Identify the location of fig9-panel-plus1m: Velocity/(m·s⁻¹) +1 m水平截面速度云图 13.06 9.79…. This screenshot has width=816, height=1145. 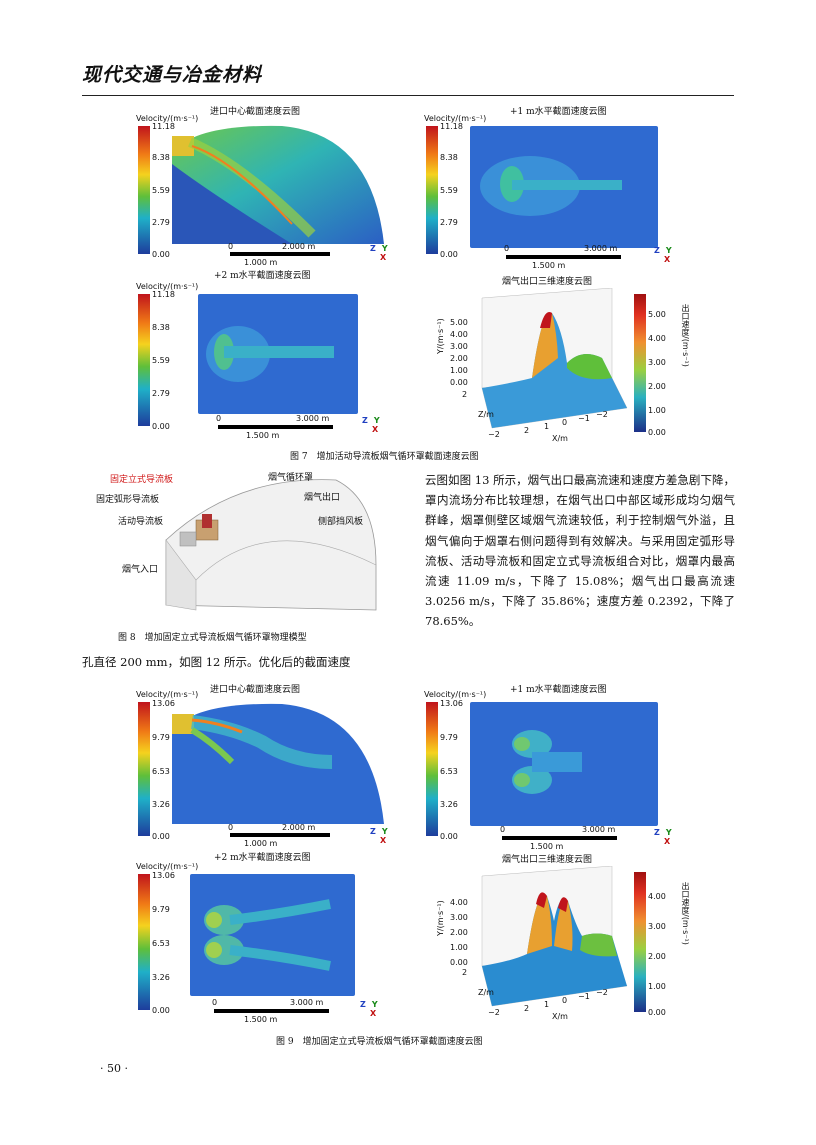
(557, 769).